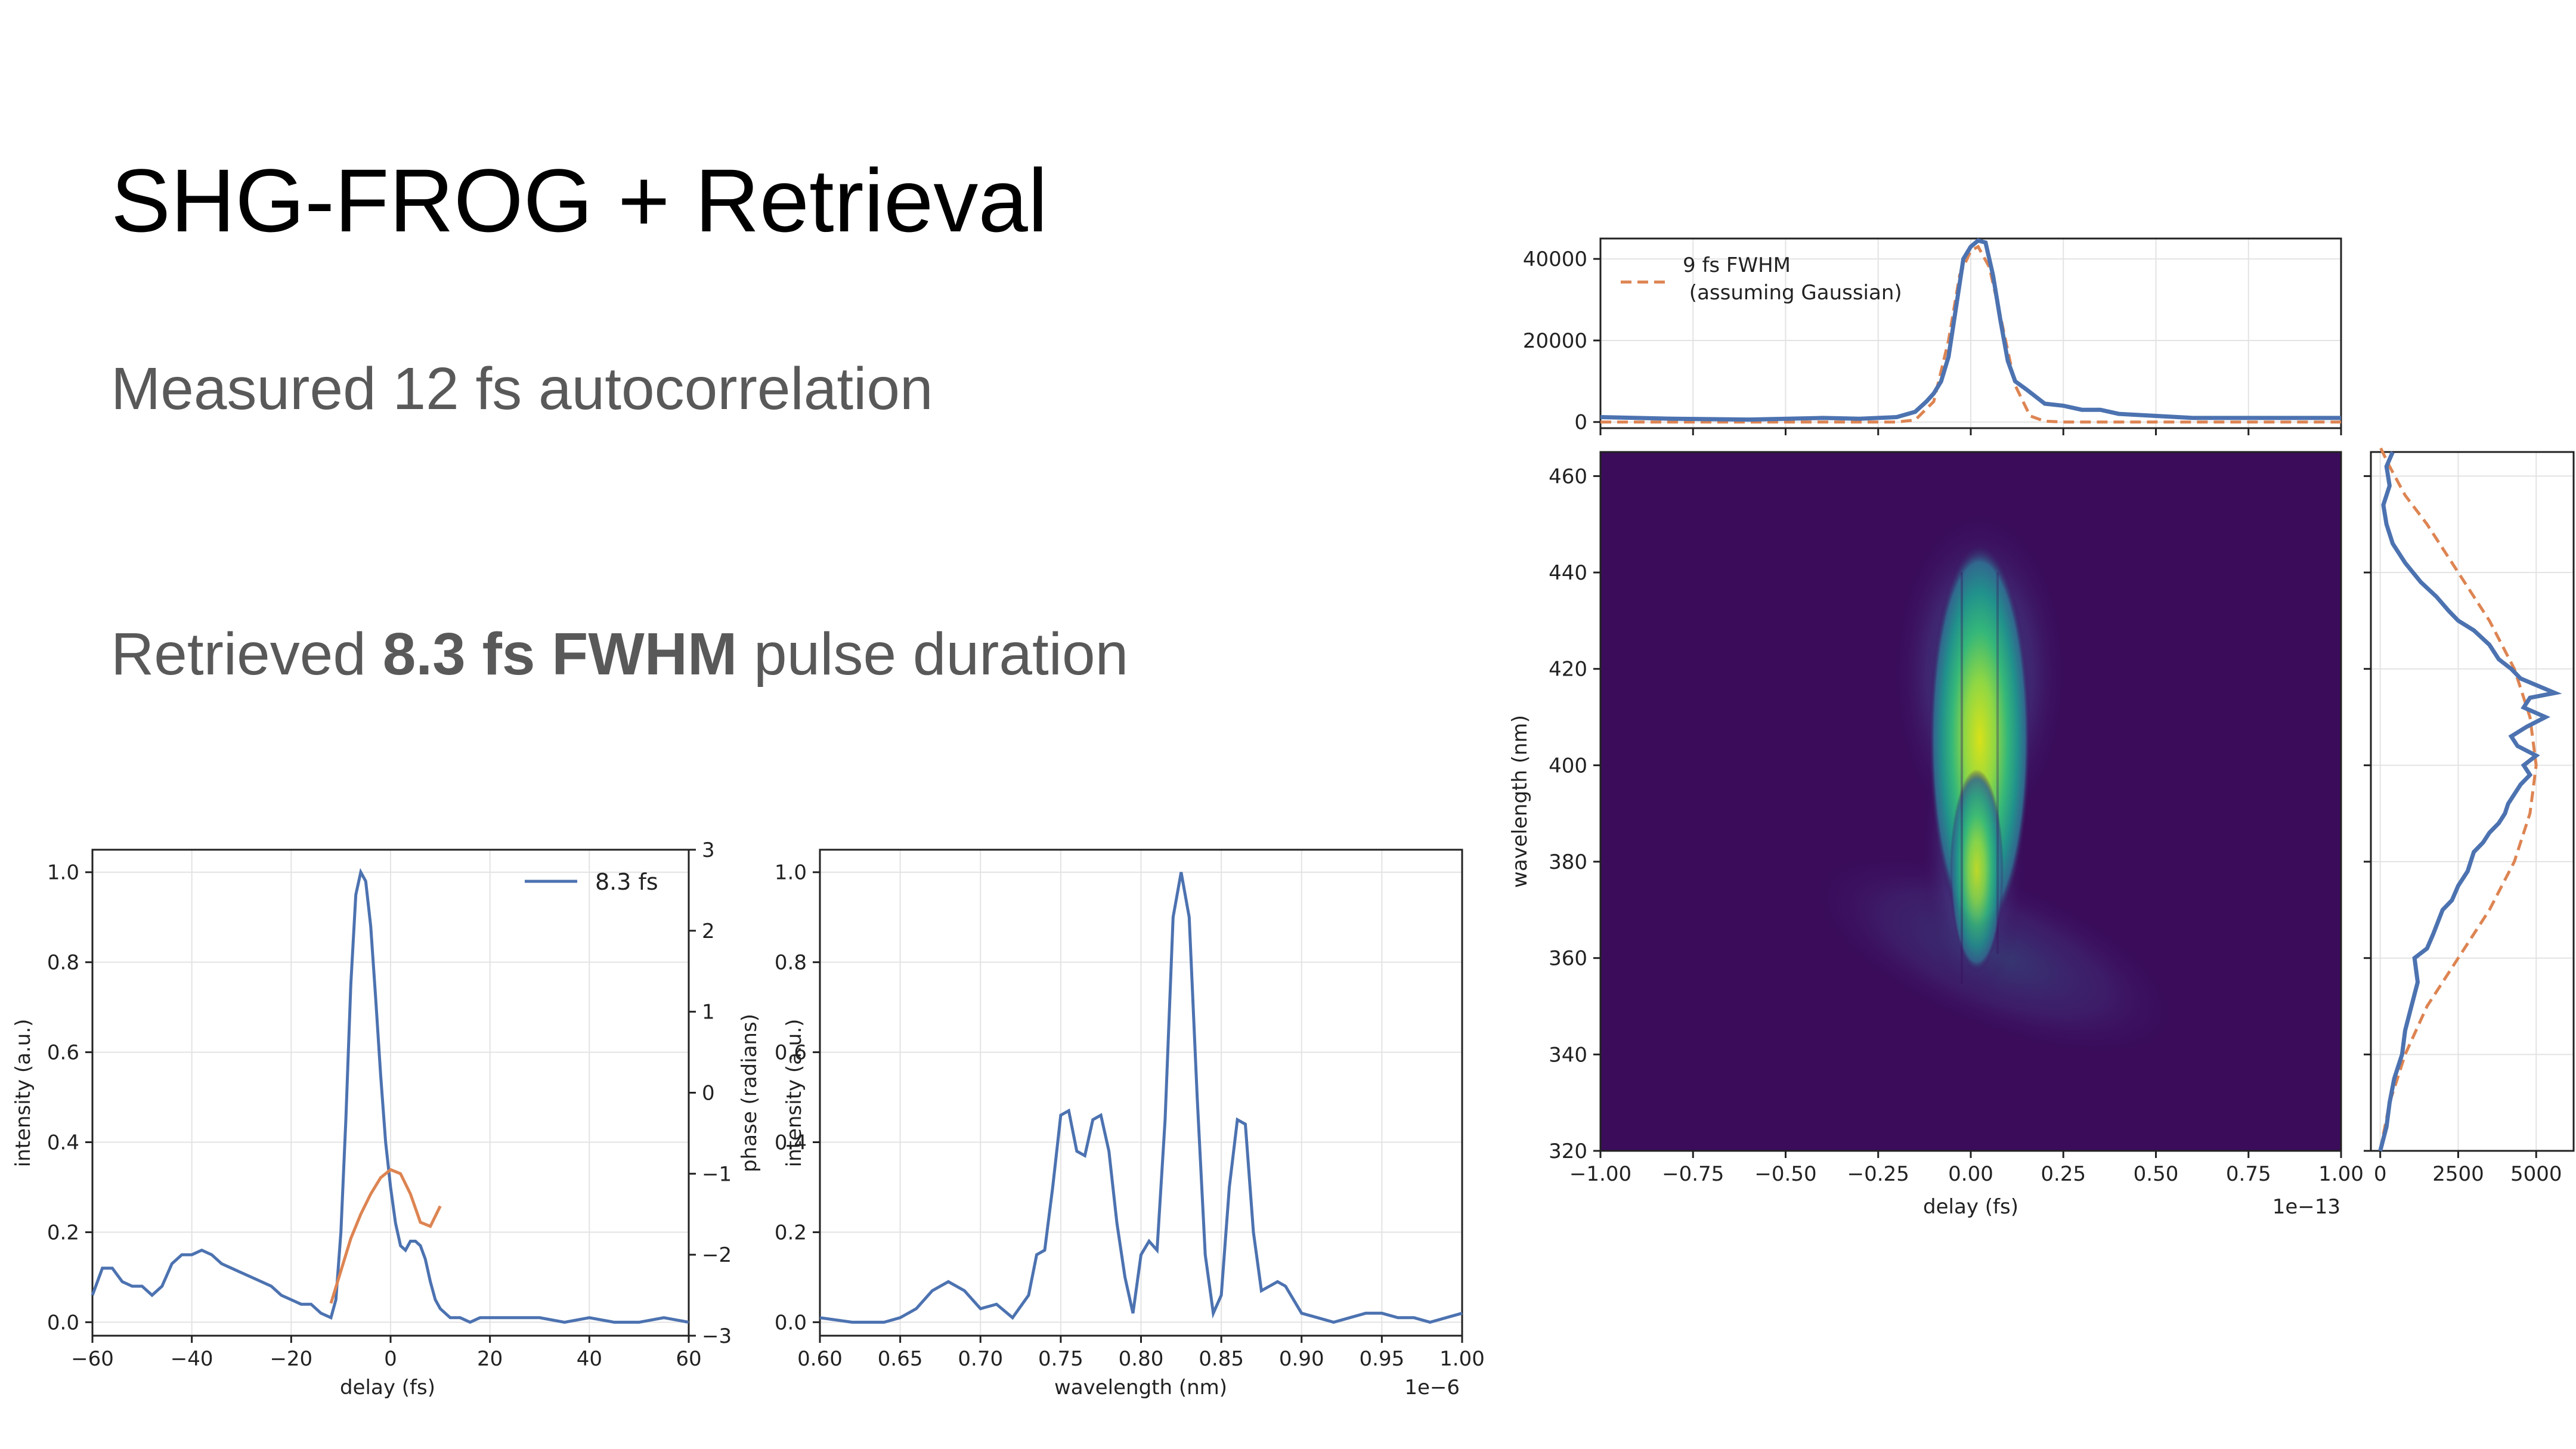 The width and height of the screenshot is (2576, 1449). Describe the element at coordinates (560, 655) in the screenshot. I see `retrieval-duration: 8.3 fs FWHM` at that location.